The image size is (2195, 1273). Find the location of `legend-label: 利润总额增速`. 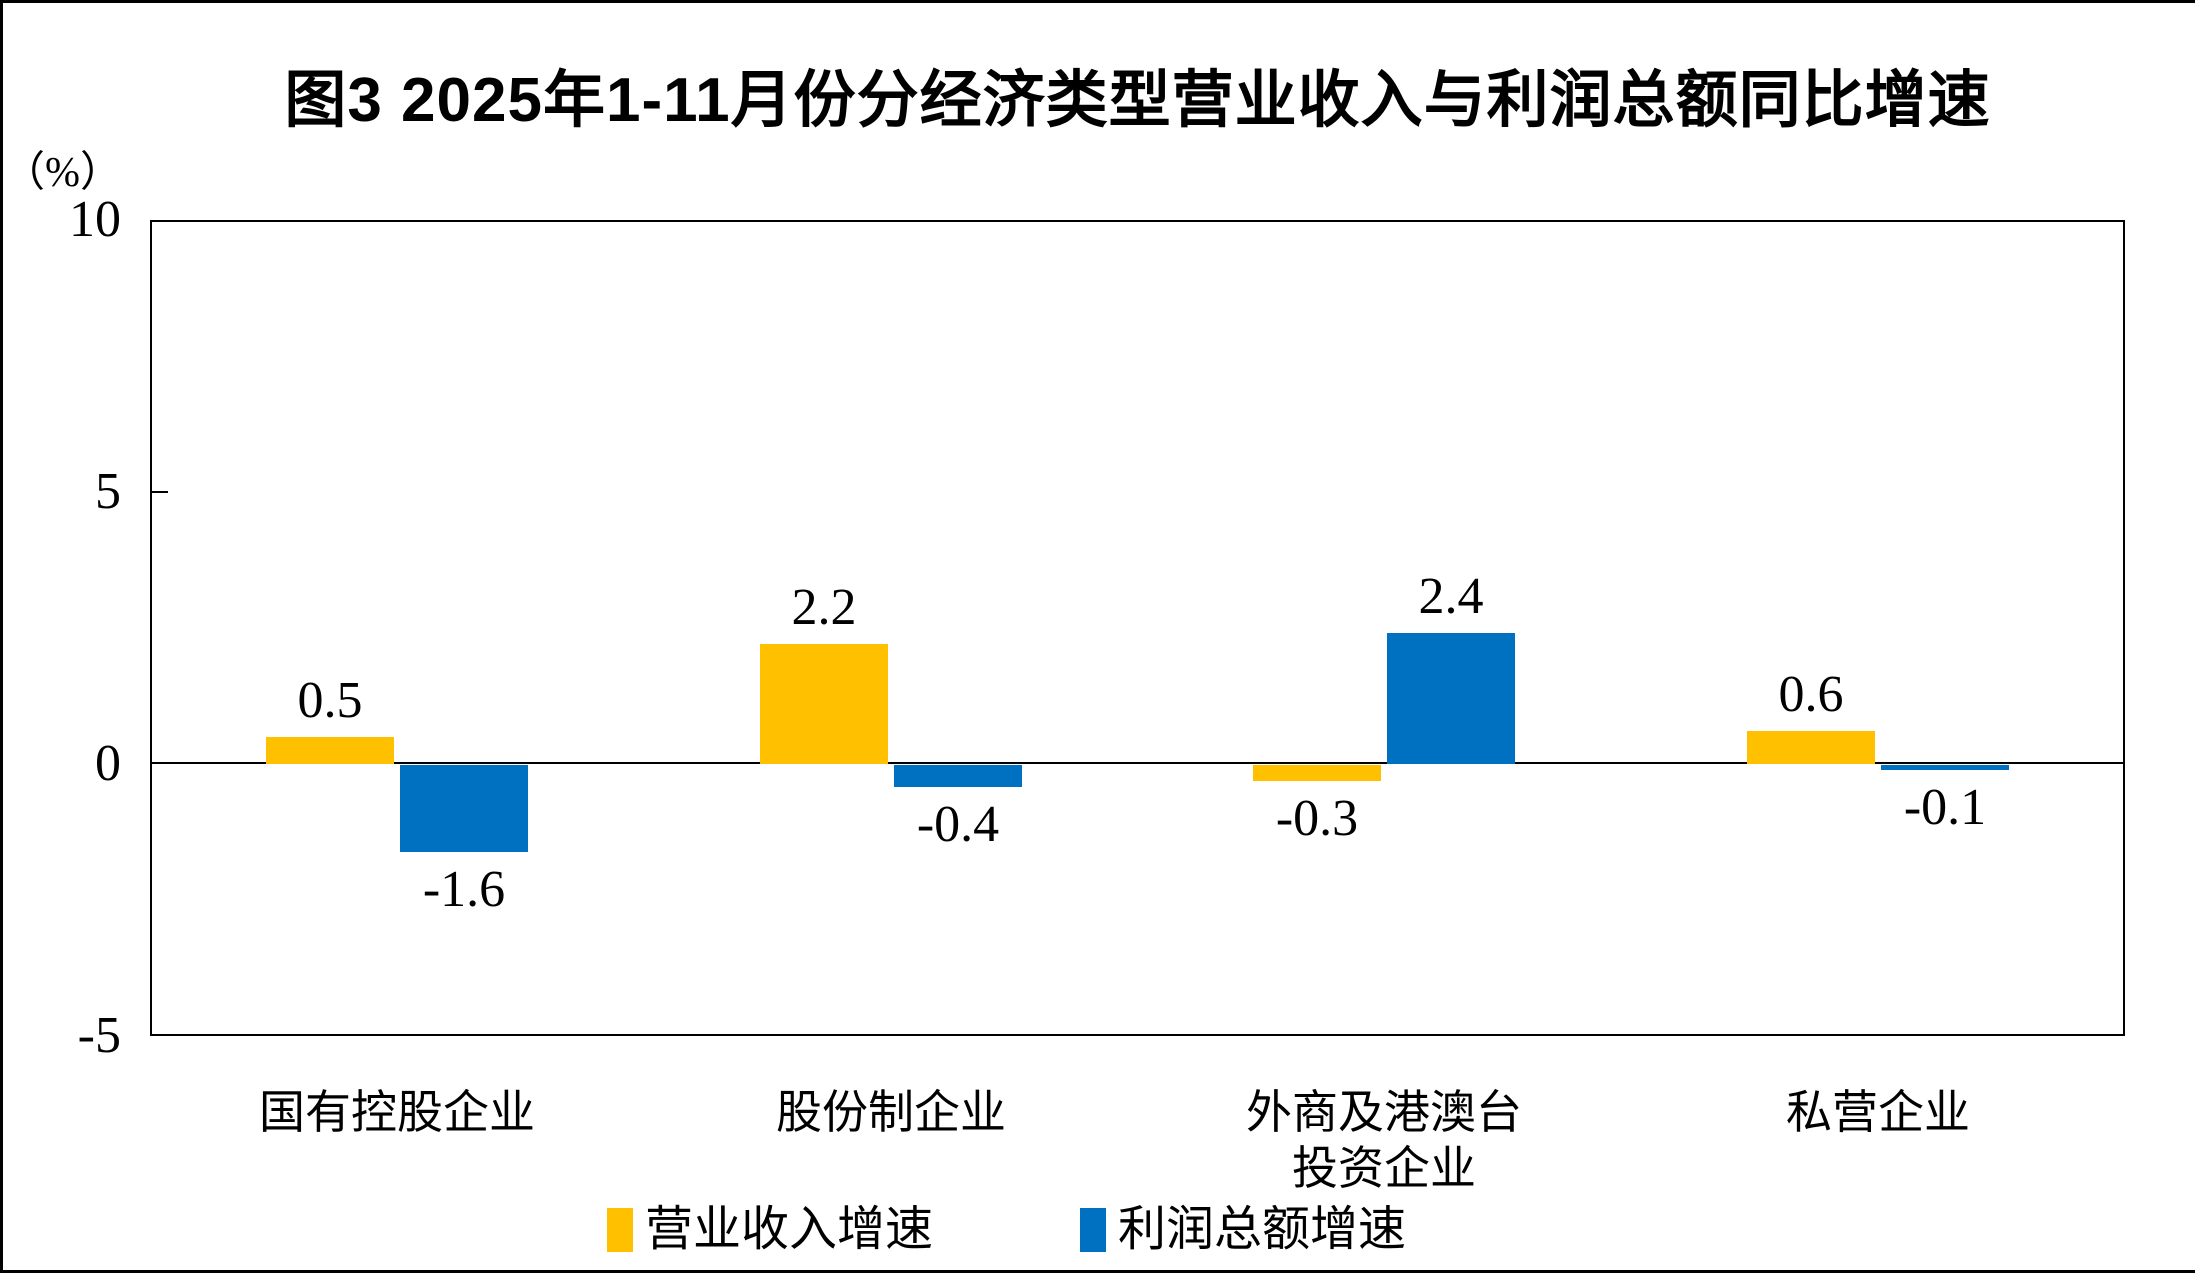

legend-label: 利润总额增速 is located at coordinates (1262, 1229).